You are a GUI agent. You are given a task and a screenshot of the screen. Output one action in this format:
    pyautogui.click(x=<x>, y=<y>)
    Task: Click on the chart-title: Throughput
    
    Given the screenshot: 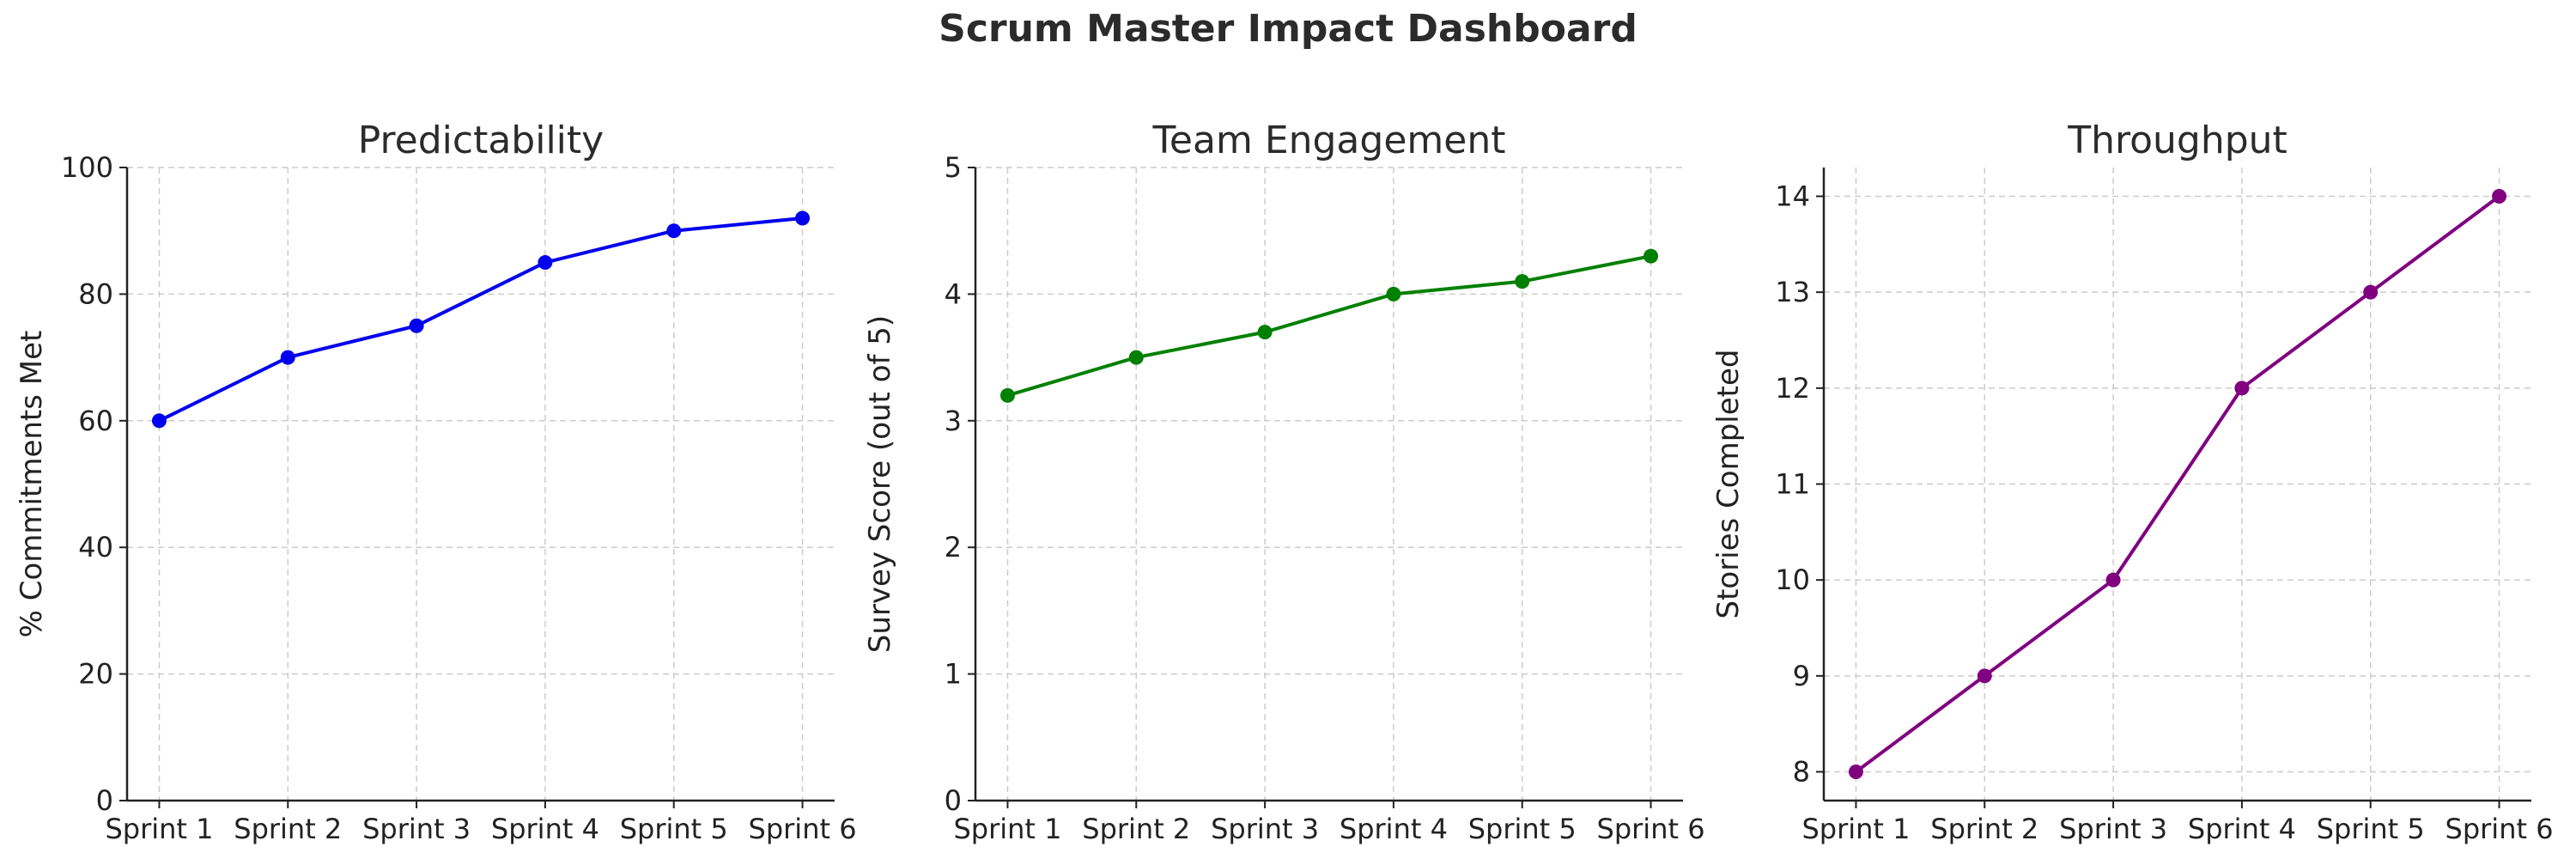 What is the action you would take?
    pyautogui.click(x=2177, y=140)
    